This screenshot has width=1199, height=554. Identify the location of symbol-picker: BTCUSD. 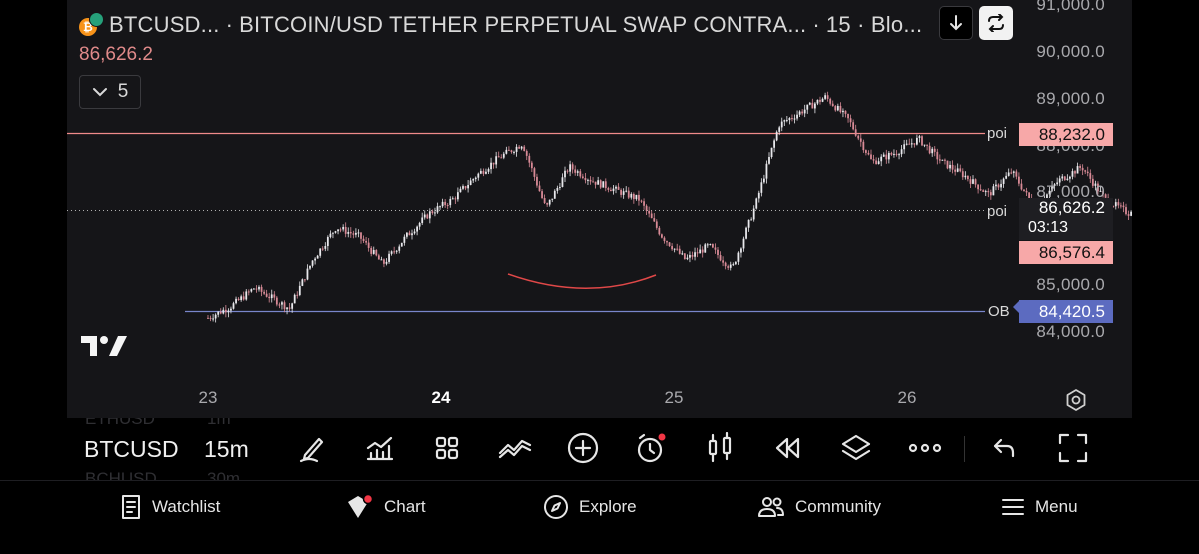
(131, 449).